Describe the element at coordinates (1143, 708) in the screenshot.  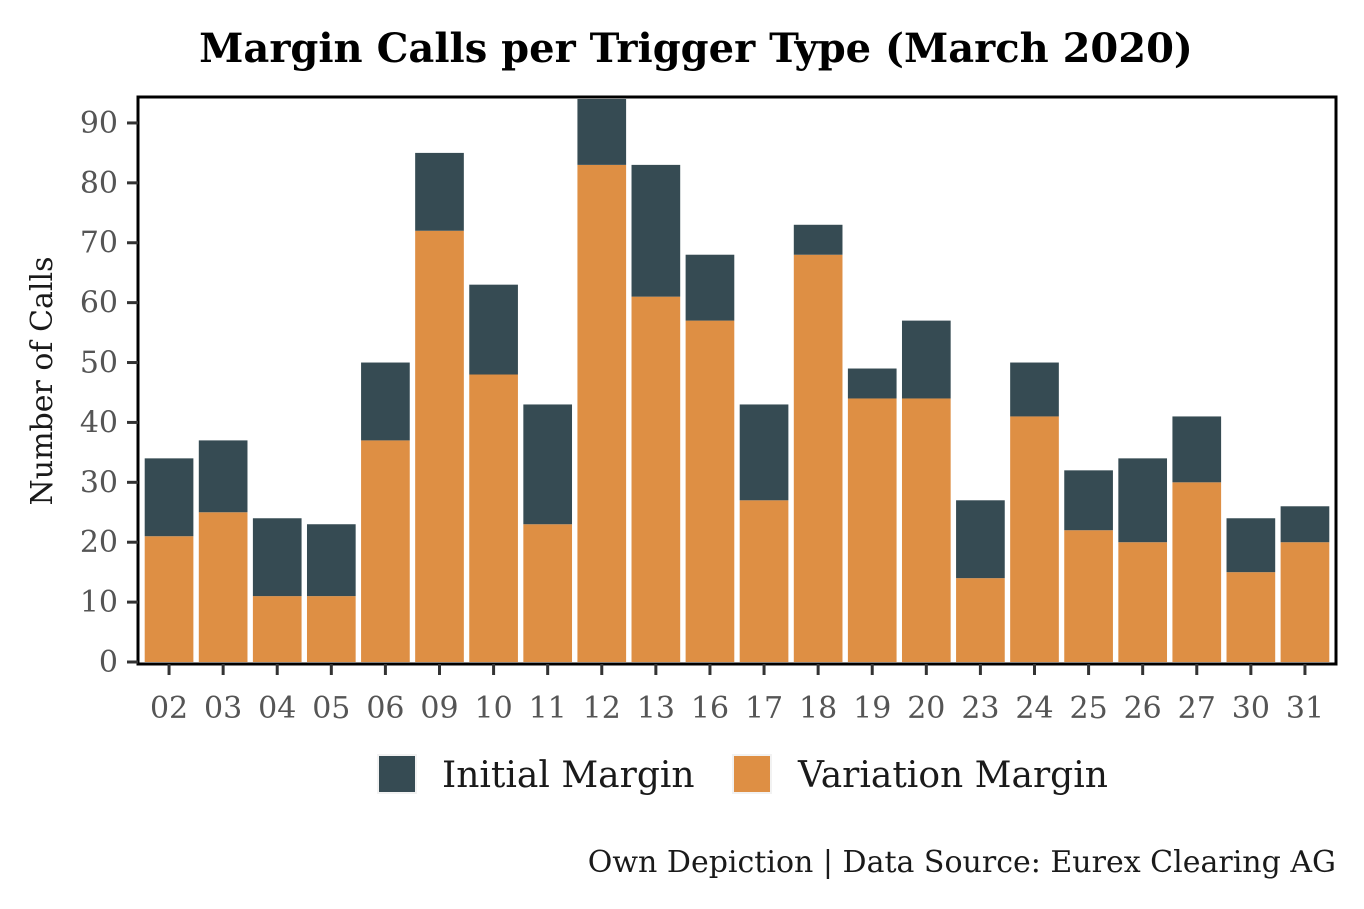
I see `x-tick-label: 26` at that location.